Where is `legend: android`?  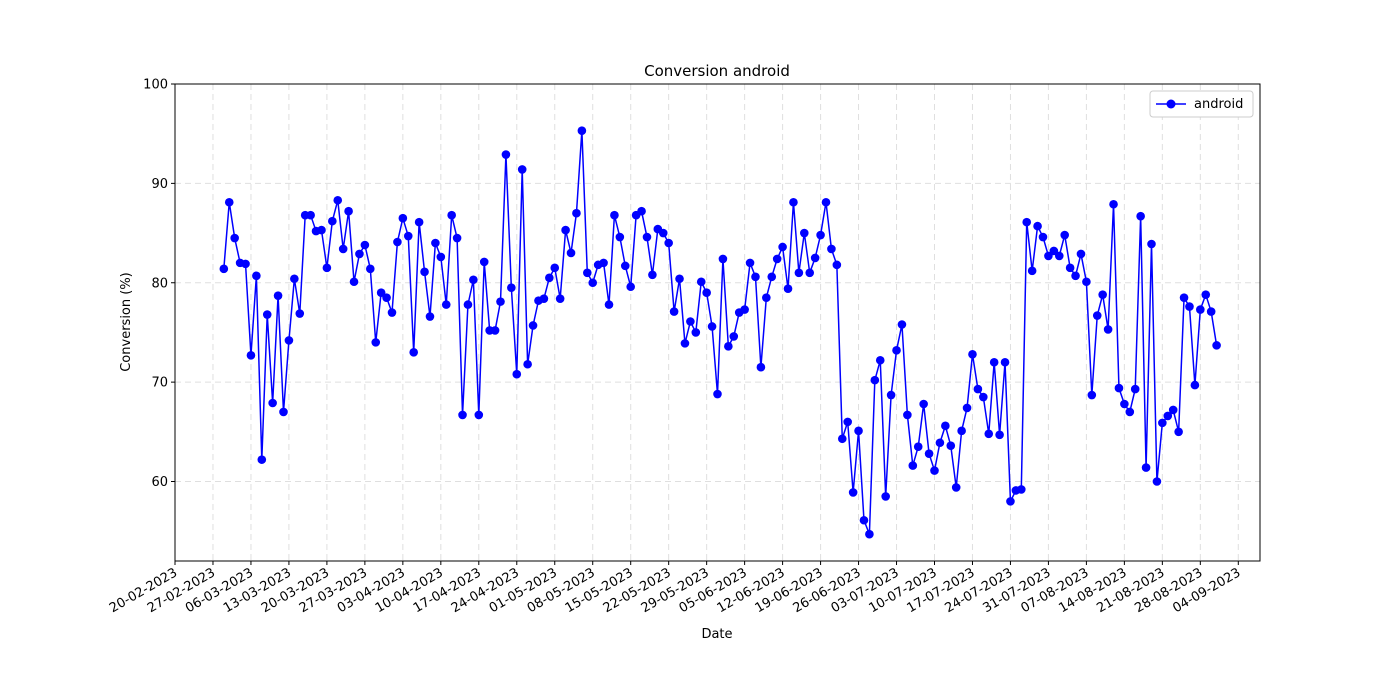 legend: android is located at coordinates (1201, 104).